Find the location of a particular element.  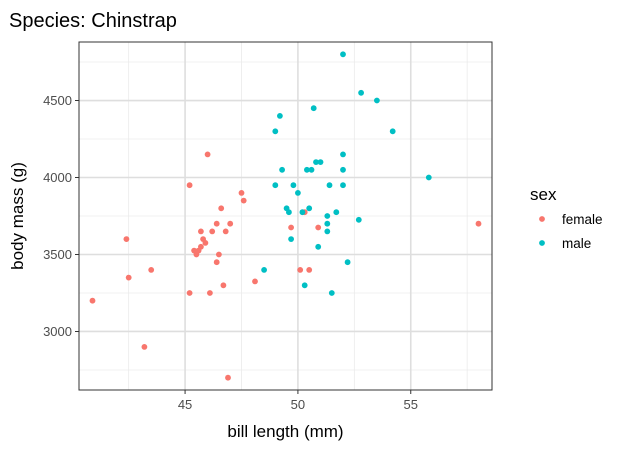

legend-items: female male is located at coordinates (571, 231).